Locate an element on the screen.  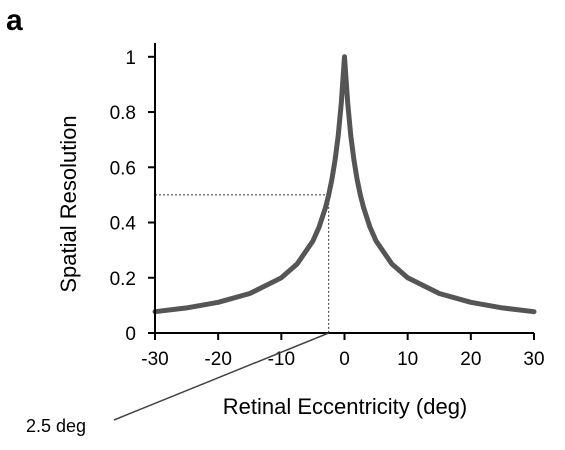
x-tick-label: -20 is located at coordinates (217, 359).